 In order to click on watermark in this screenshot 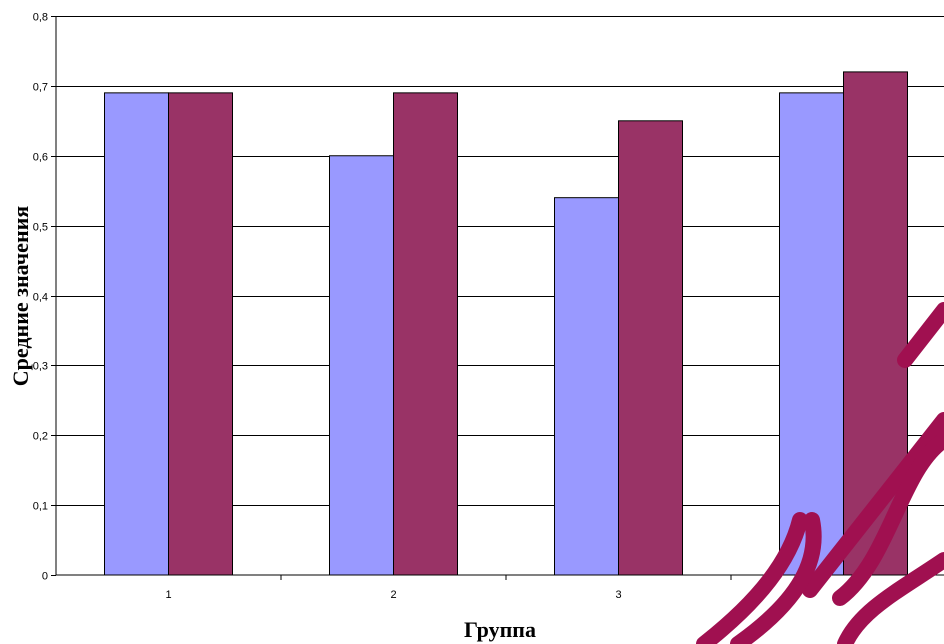, I will do `click(820, 473)`.